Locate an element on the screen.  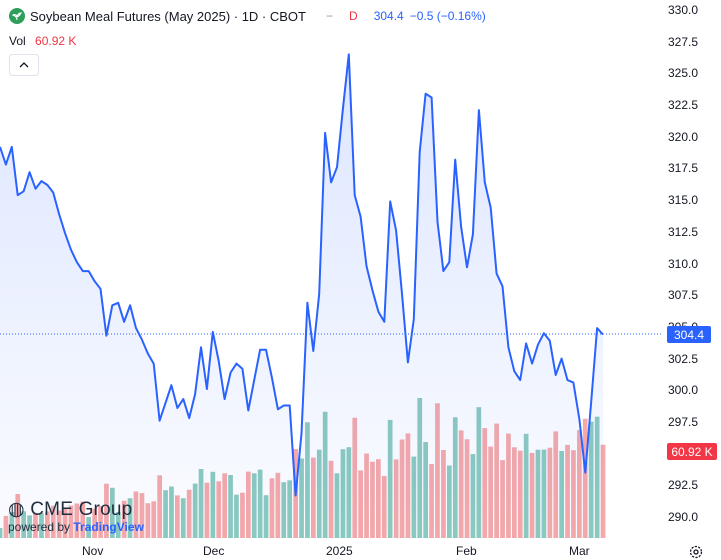
price-dash: − is located at coordinates (330, 16).